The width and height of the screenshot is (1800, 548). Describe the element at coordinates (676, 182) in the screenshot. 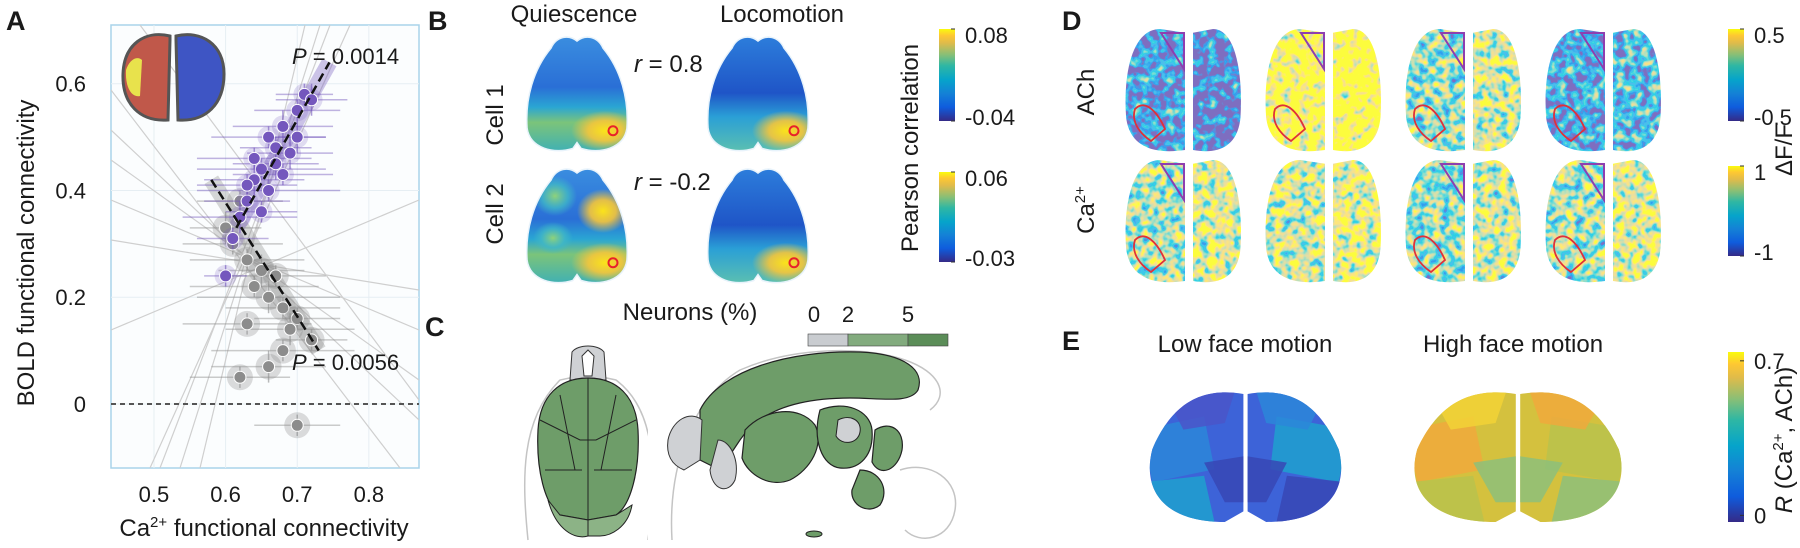

I see `r-part: = -0.2` at that location.